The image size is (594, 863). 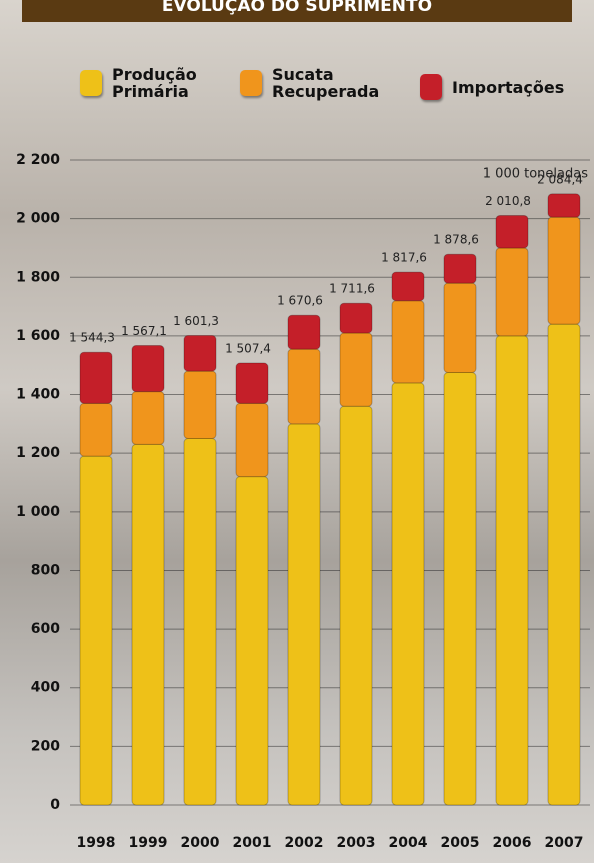 I want to click on y-tick-label: 800, so click(x=45, y=570).